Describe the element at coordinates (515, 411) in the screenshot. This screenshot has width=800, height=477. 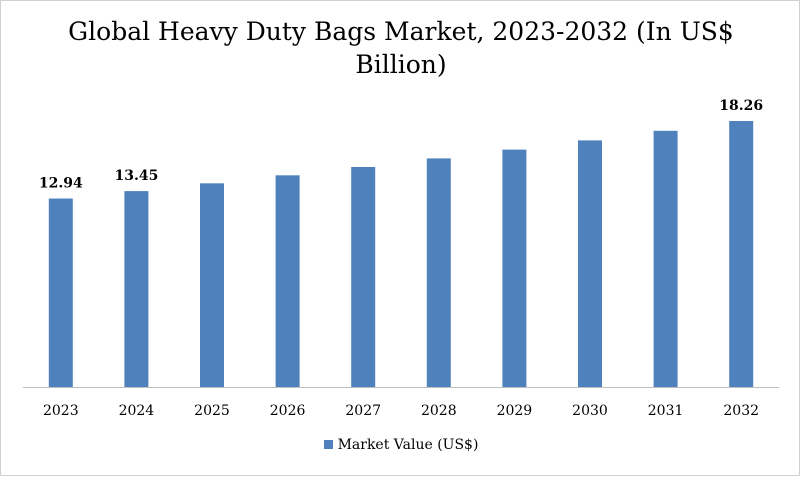
I see `x-tick-label-2029: 2029` at that location.